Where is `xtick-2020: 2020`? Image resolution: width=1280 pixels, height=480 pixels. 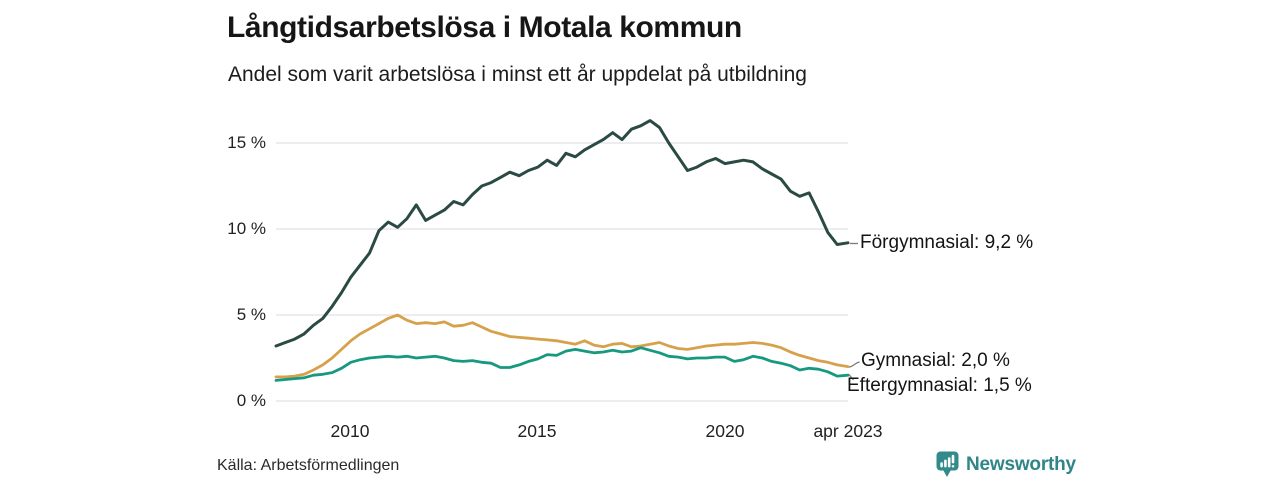
xtick-2020: 2020 is located at coordinates (725, 431).